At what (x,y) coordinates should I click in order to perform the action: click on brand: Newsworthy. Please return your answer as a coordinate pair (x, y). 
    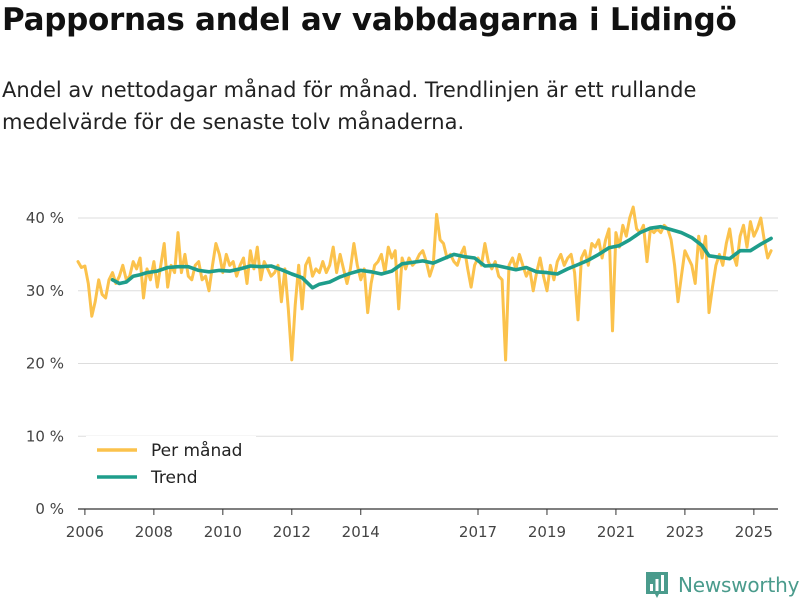
    Looking at the image, I should click on (721, 585).